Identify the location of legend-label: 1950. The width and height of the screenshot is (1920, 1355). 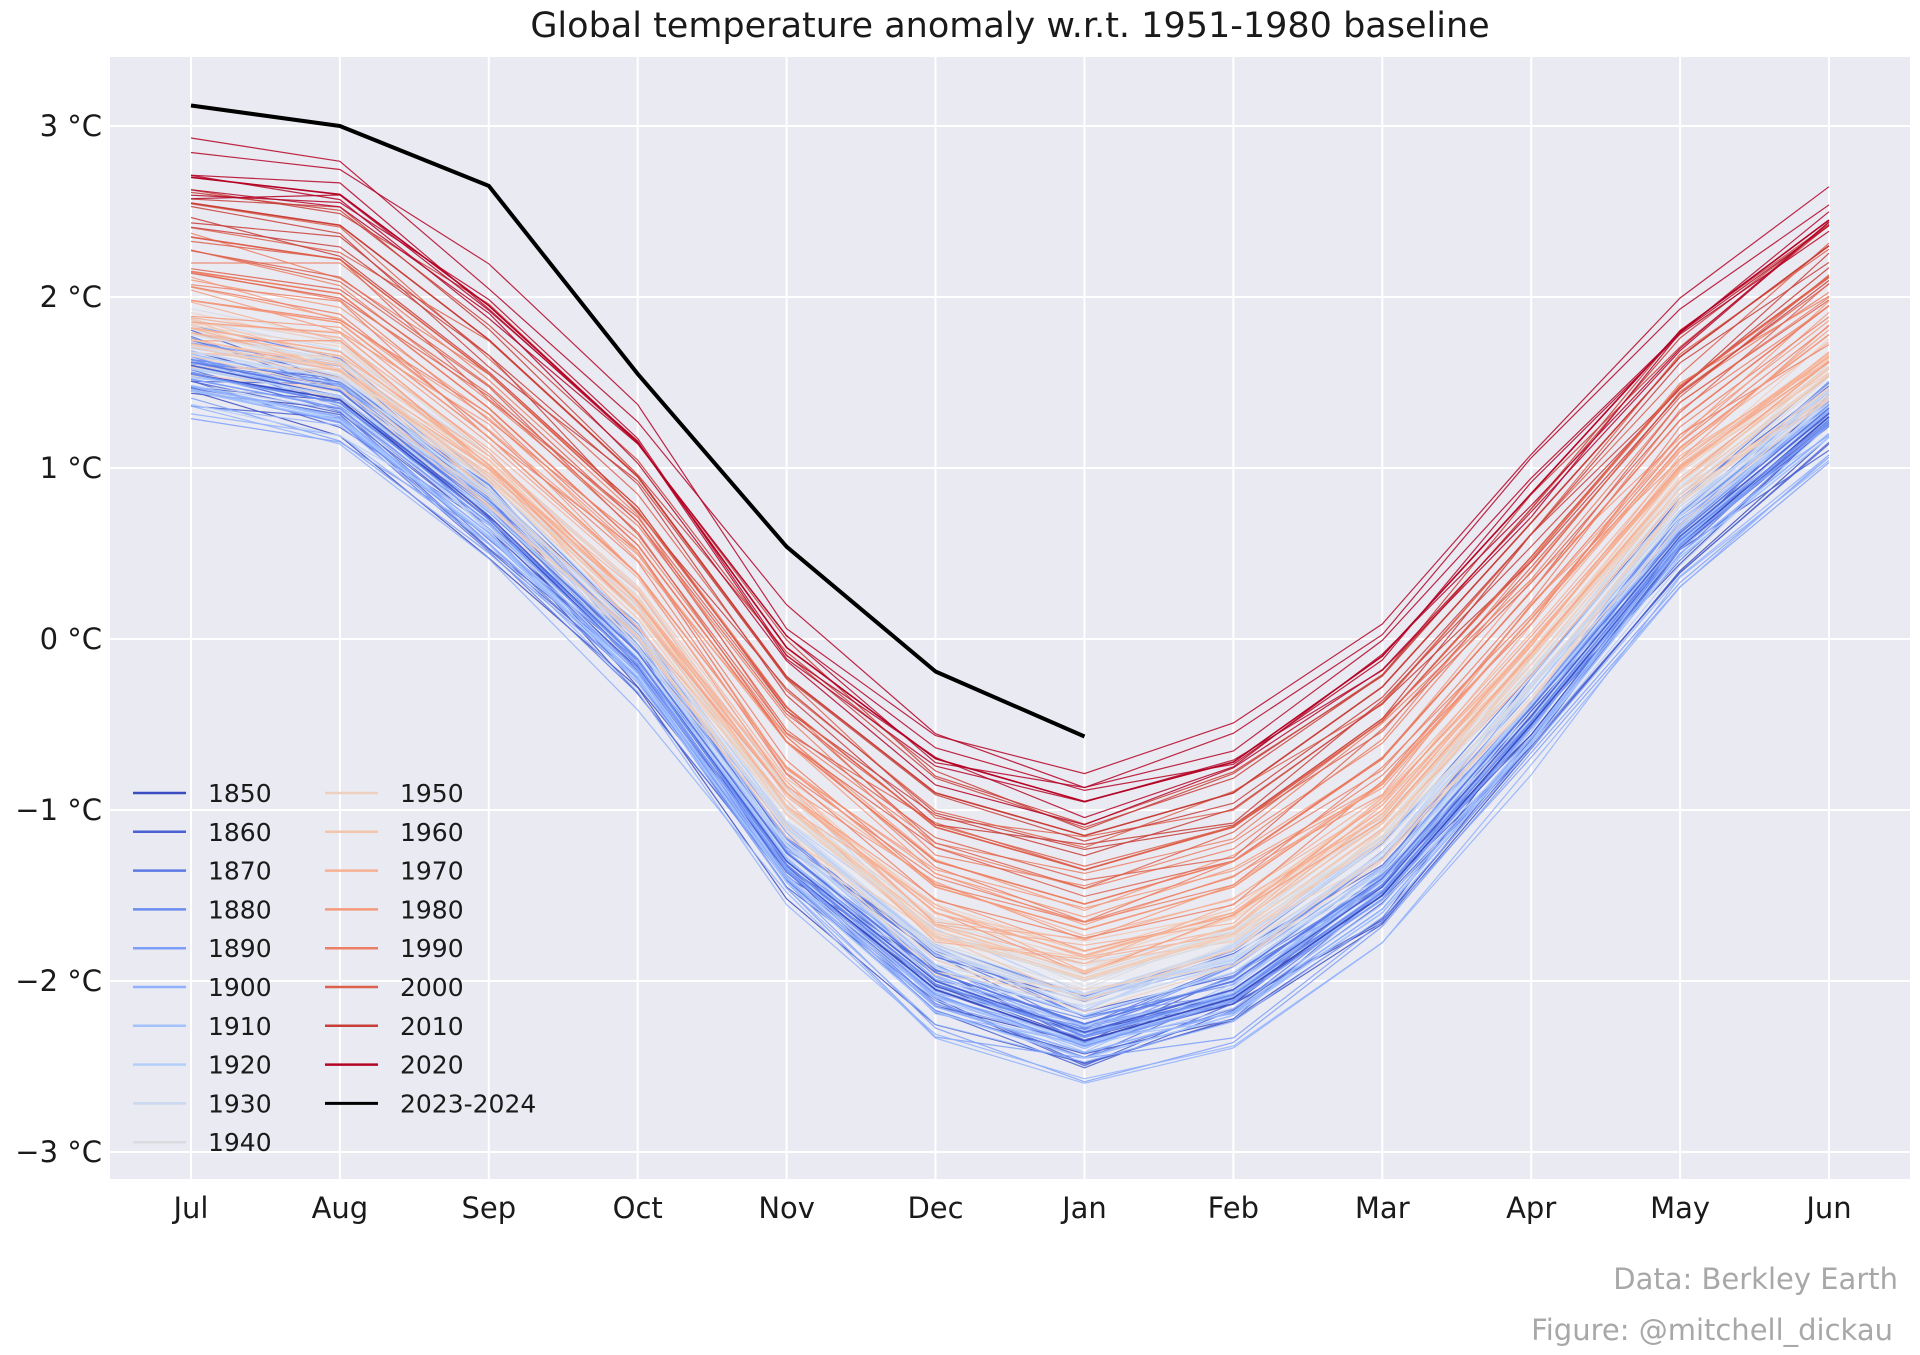
(432, 793).